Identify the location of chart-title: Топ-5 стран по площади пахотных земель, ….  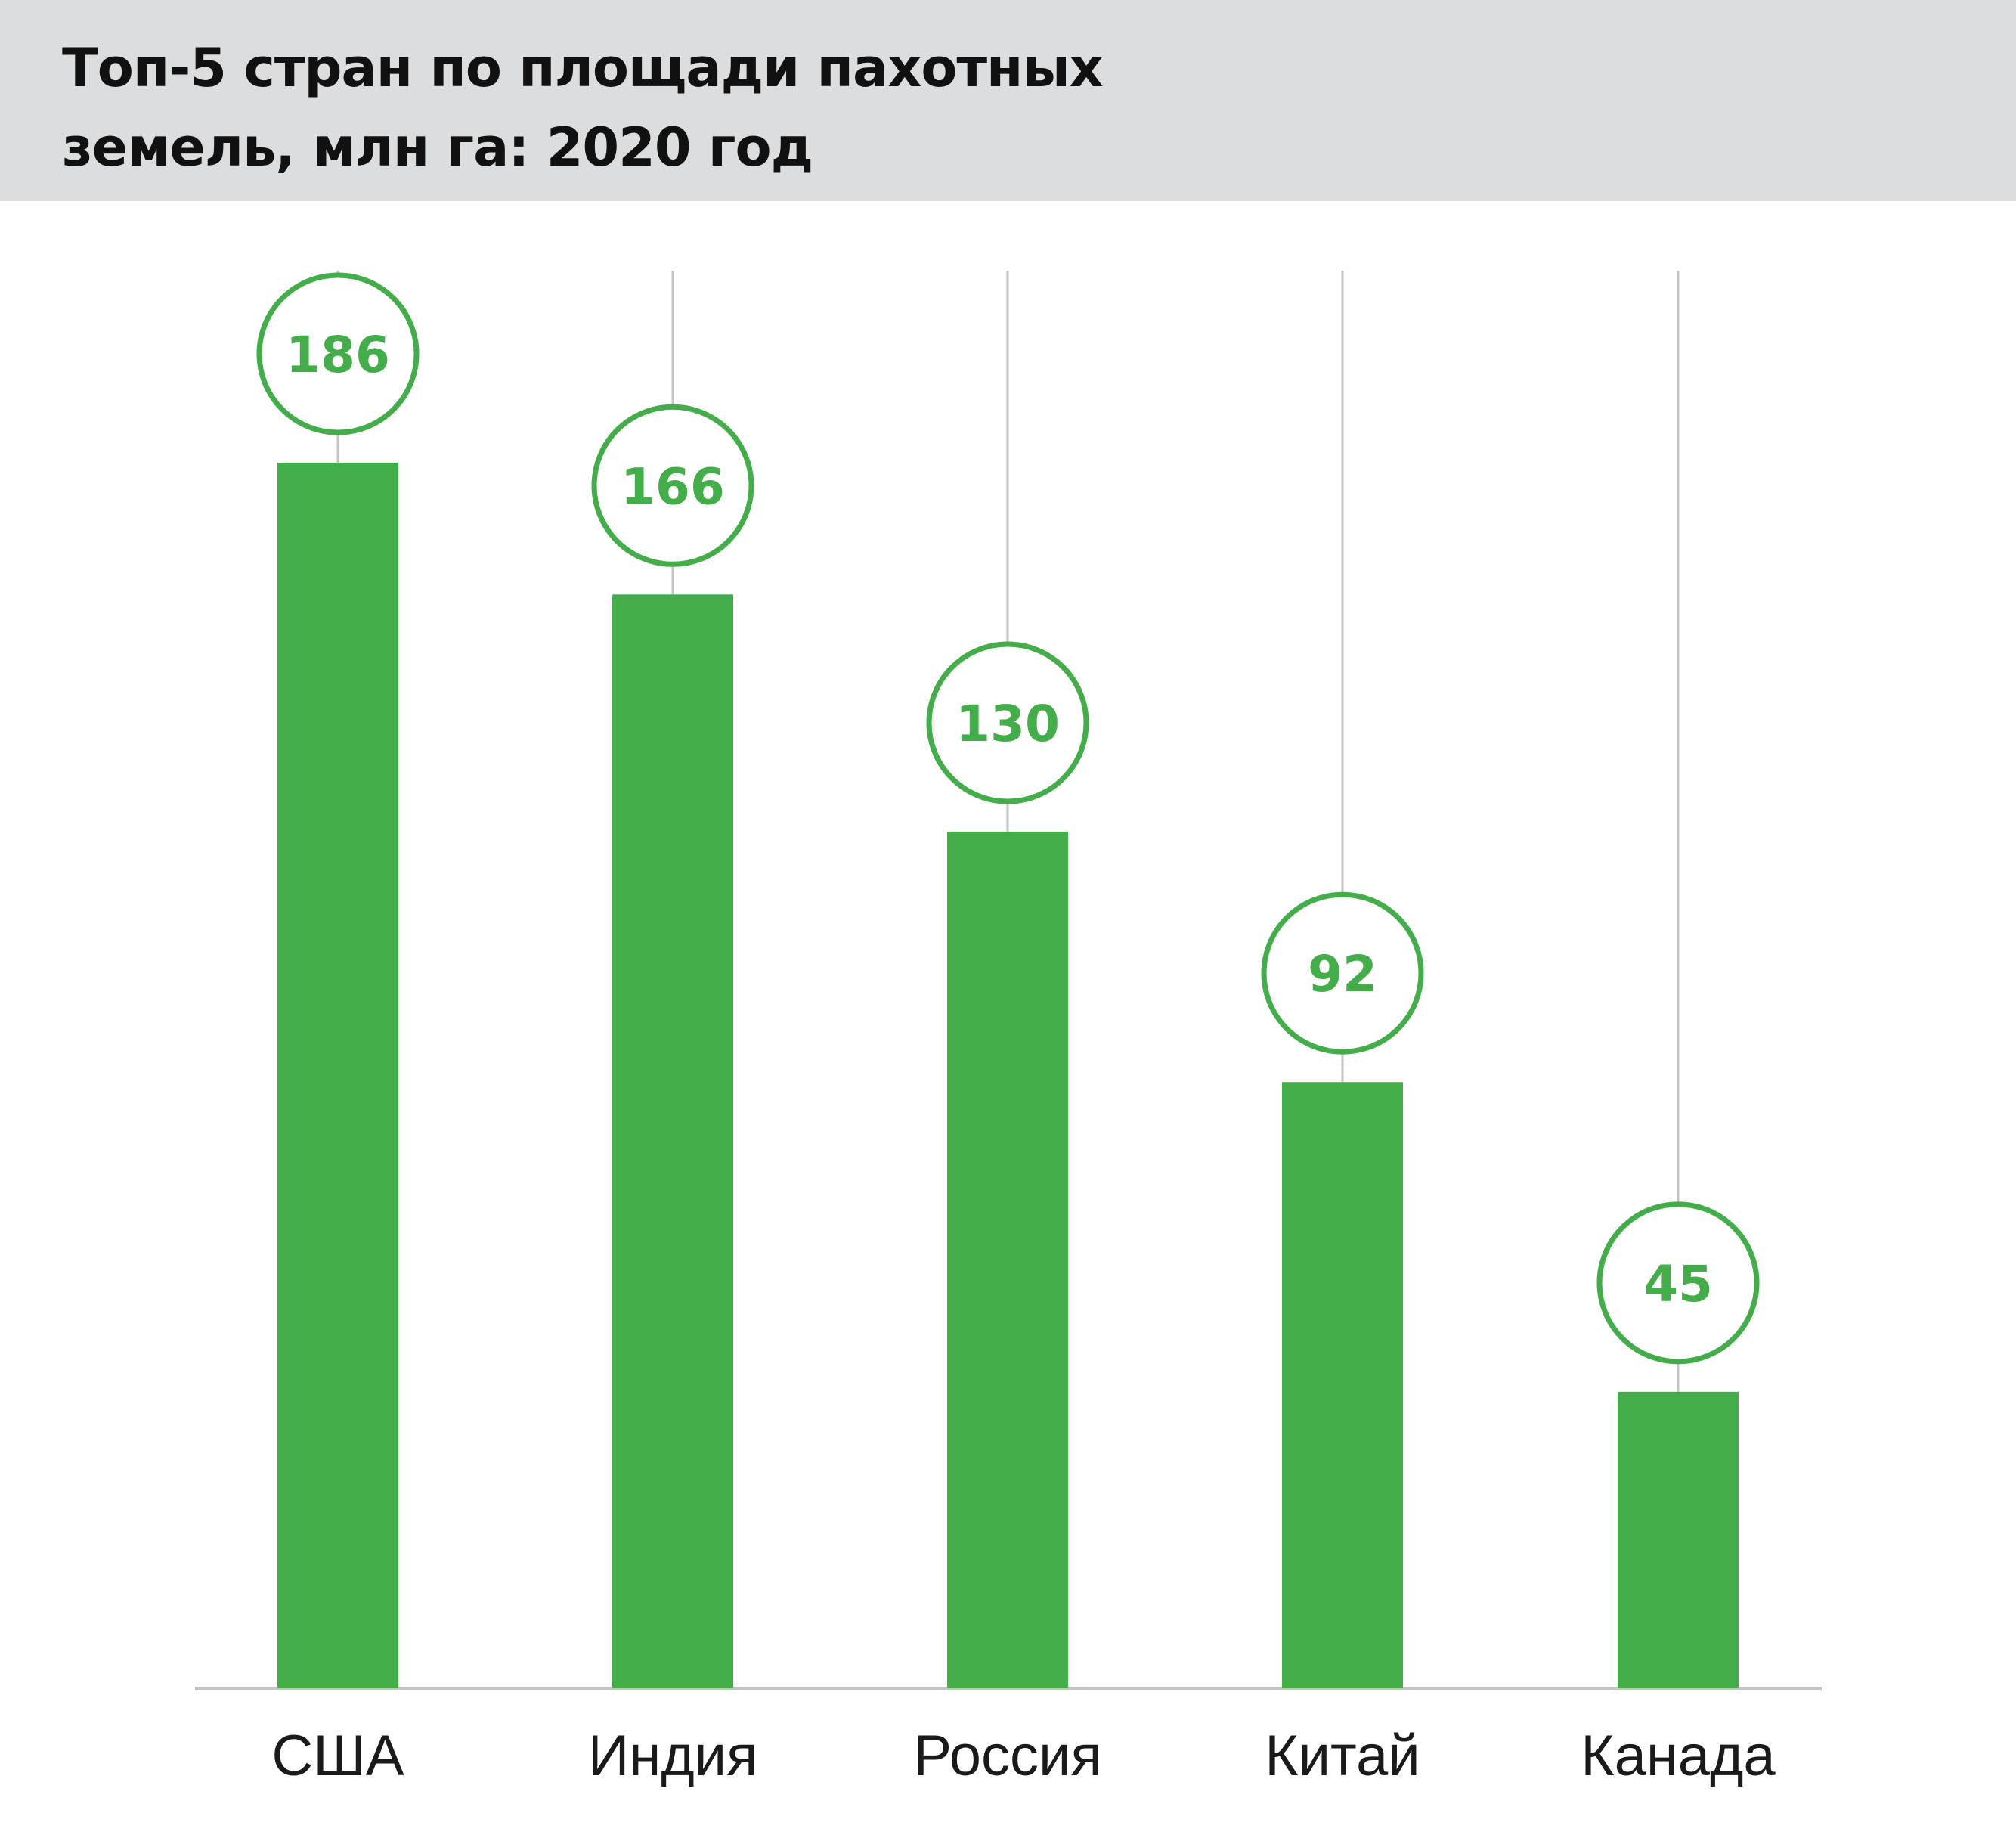
(583, 107).